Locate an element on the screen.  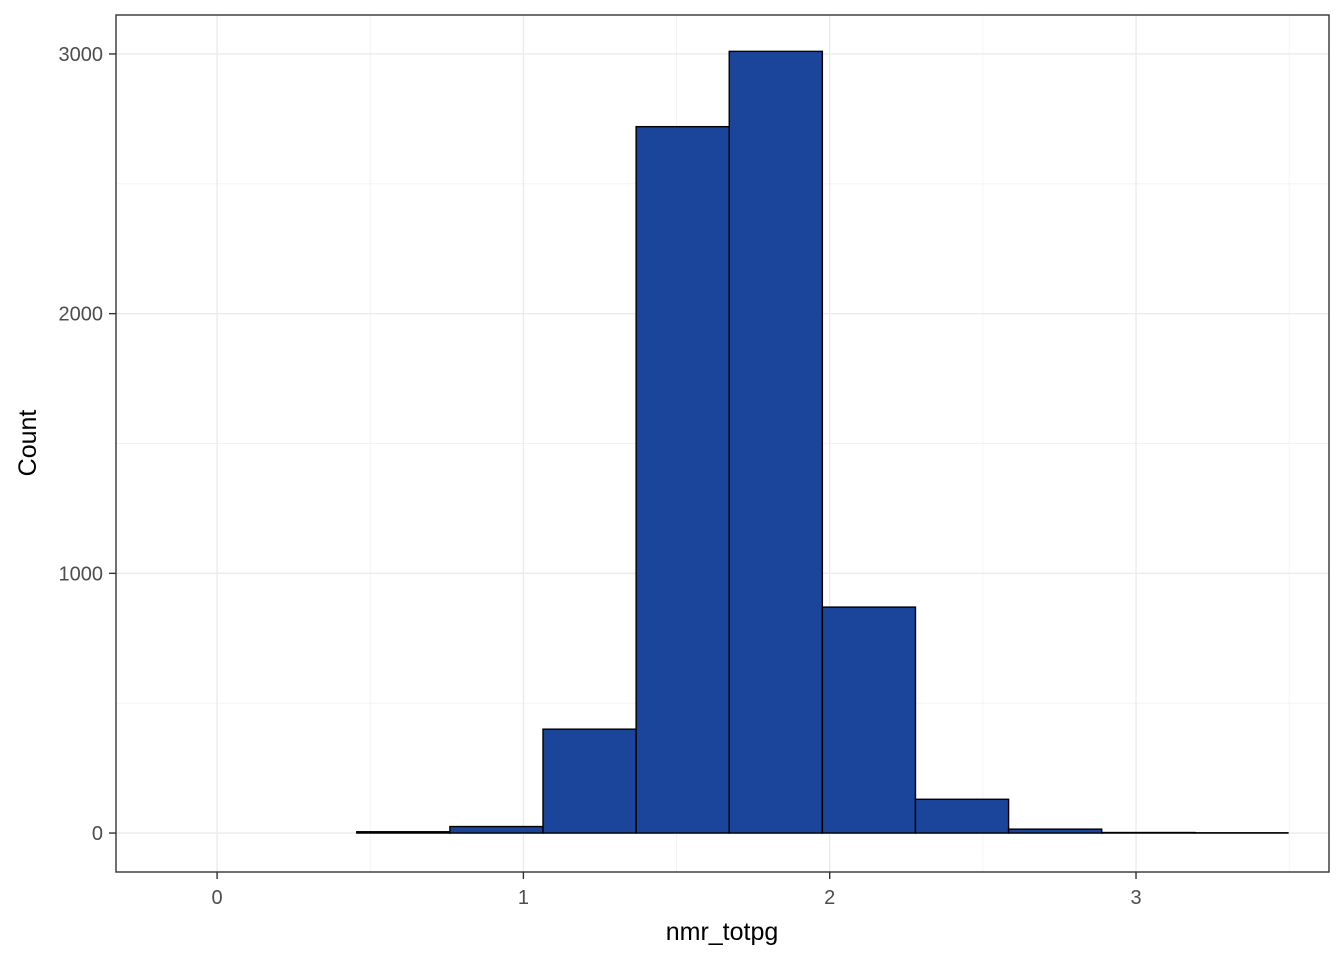
x-tick-label: 3 is located at coordinates (1135, 898).